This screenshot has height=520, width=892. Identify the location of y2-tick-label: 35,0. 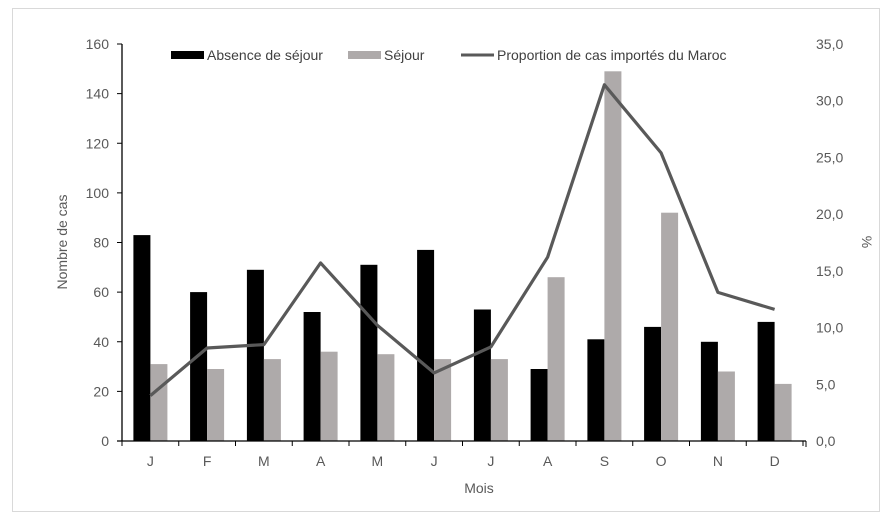
(829, 44).